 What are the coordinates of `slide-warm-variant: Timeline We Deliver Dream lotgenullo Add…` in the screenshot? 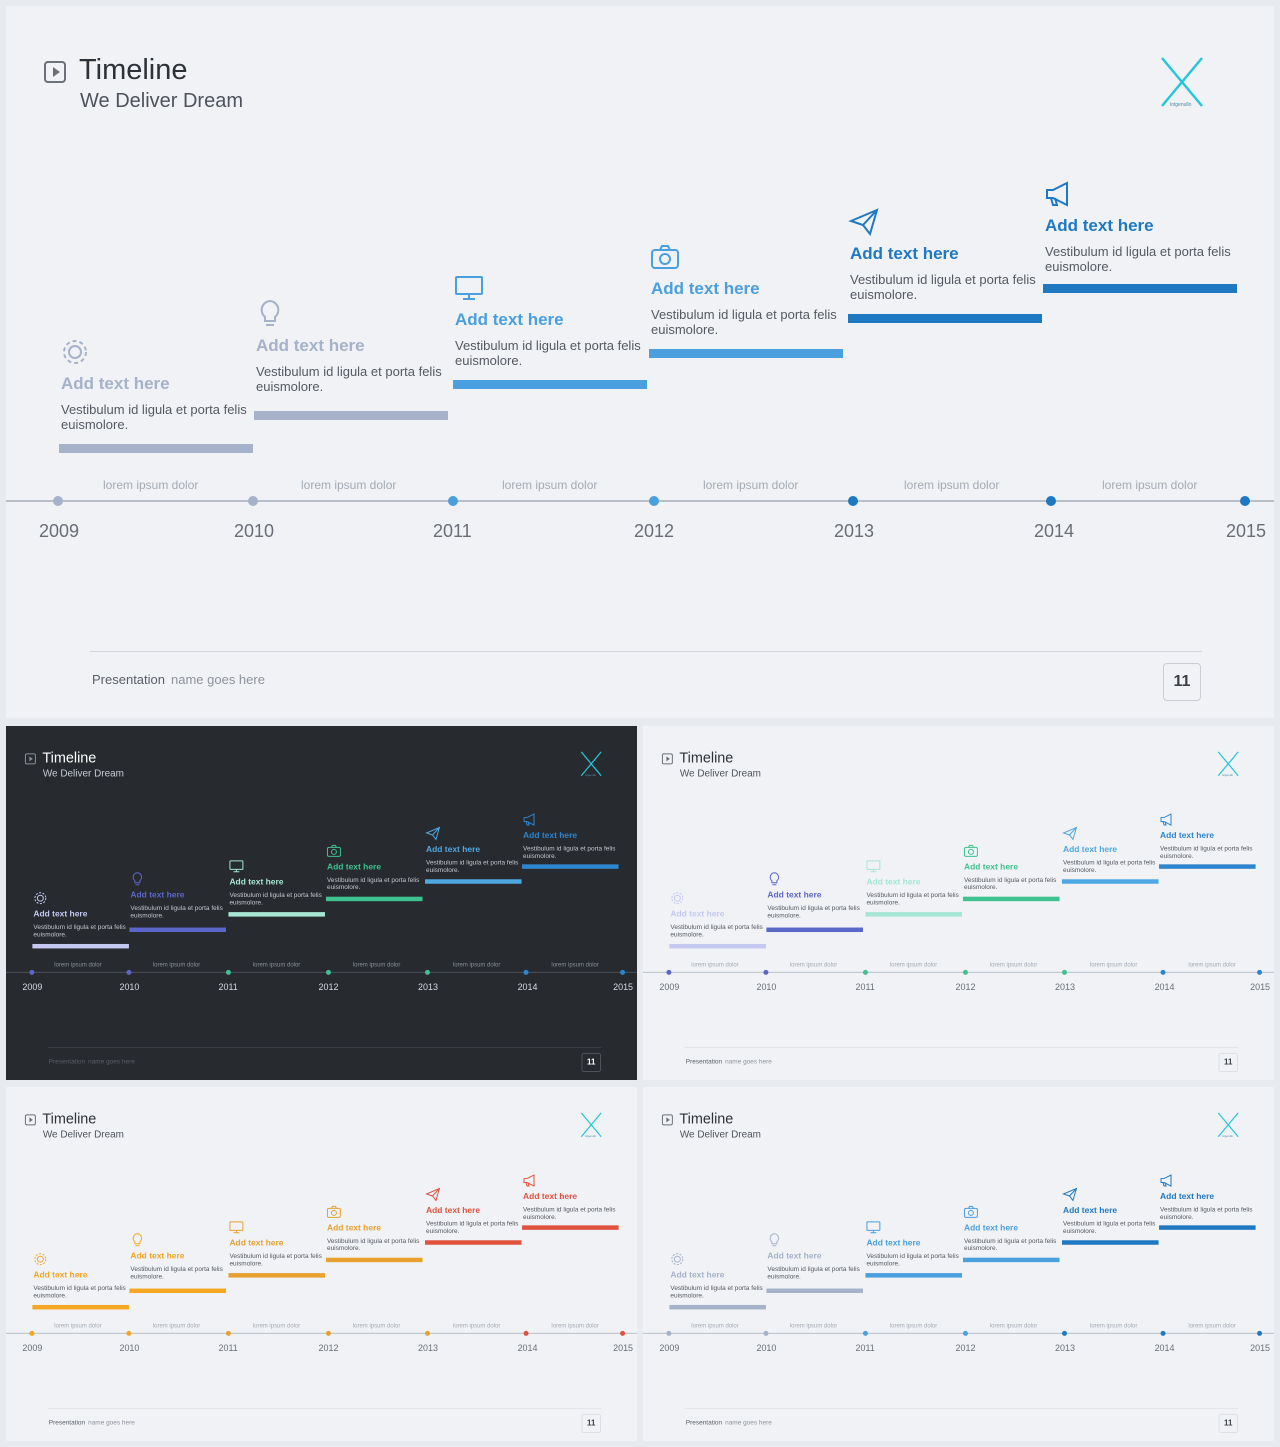 It's located at (321, 1264).